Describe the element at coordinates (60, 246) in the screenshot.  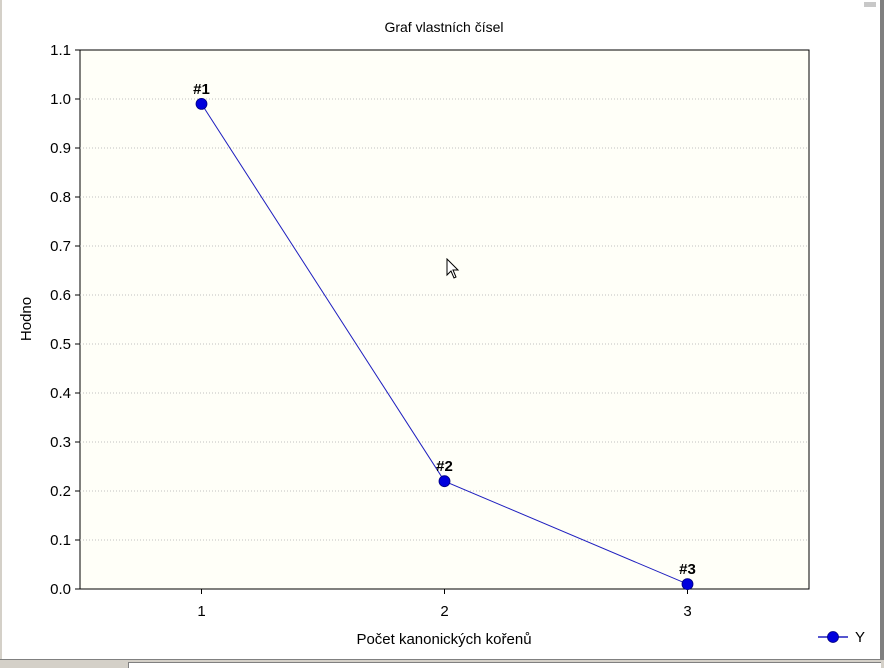
I see `y-tick-label: 0.7` at that location.